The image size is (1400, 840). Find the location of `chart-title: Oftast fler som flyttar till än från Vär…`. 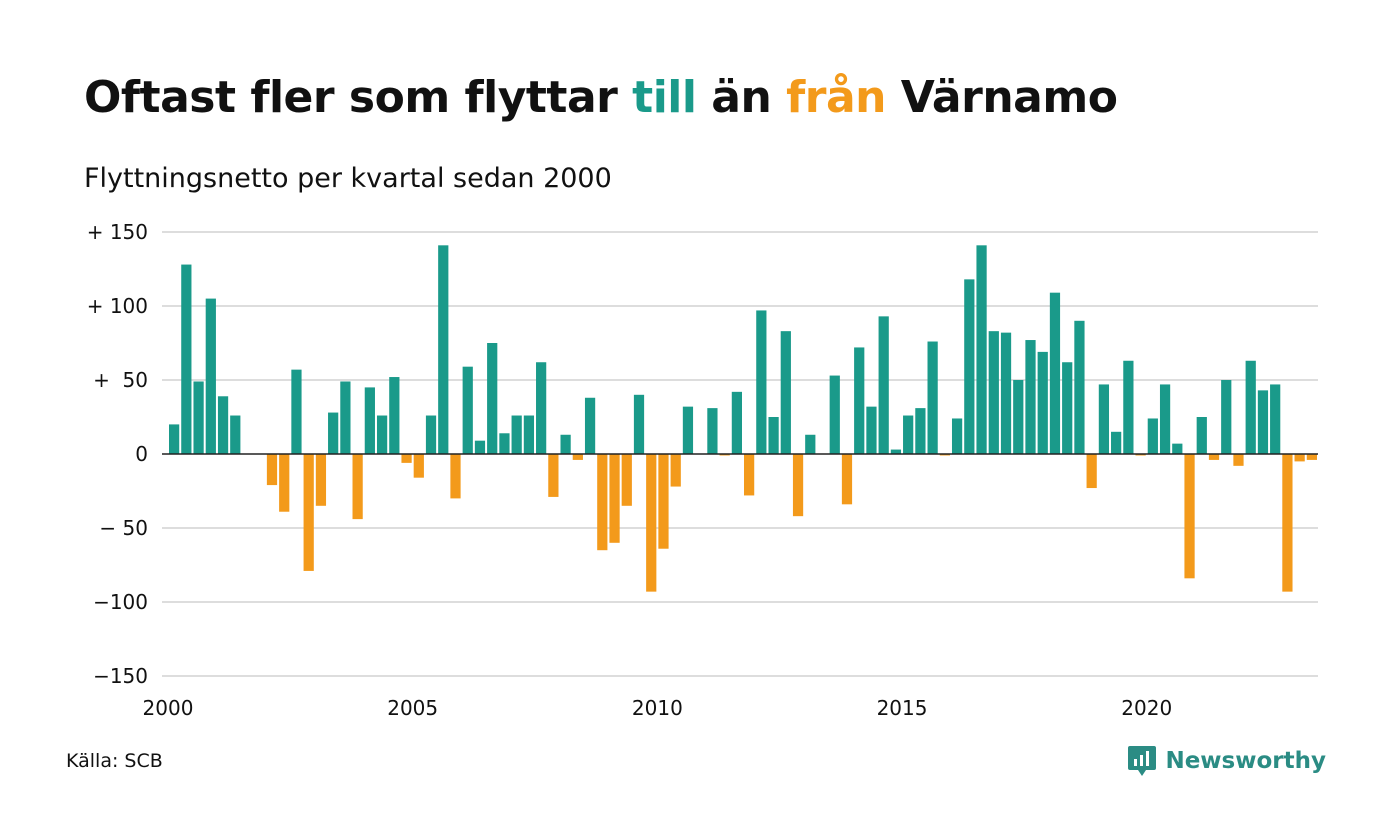

chart-title: Oftast fler som flyttar till än från Vär… is located at coordinates (601, 97).